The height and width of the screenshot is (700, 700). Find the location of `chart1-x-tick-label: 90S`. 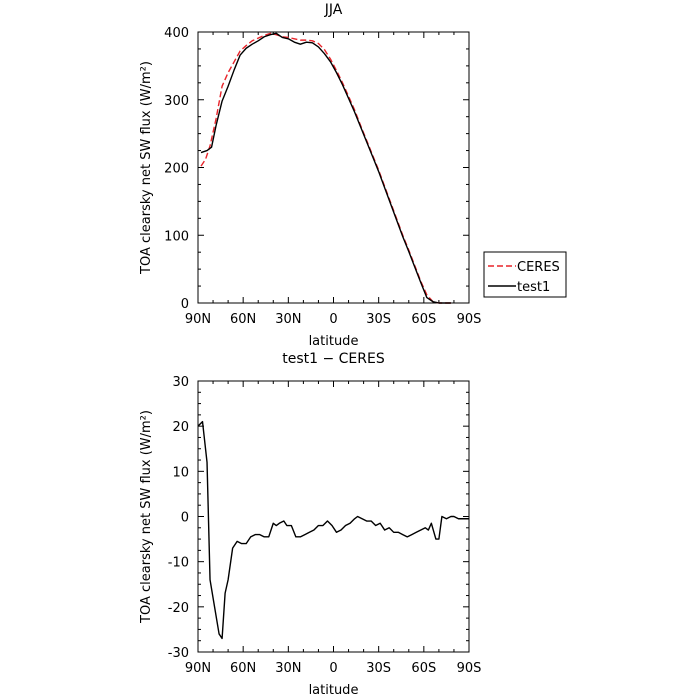

chart1-x-tick-label: 90S is located at coordinates (469, 668).